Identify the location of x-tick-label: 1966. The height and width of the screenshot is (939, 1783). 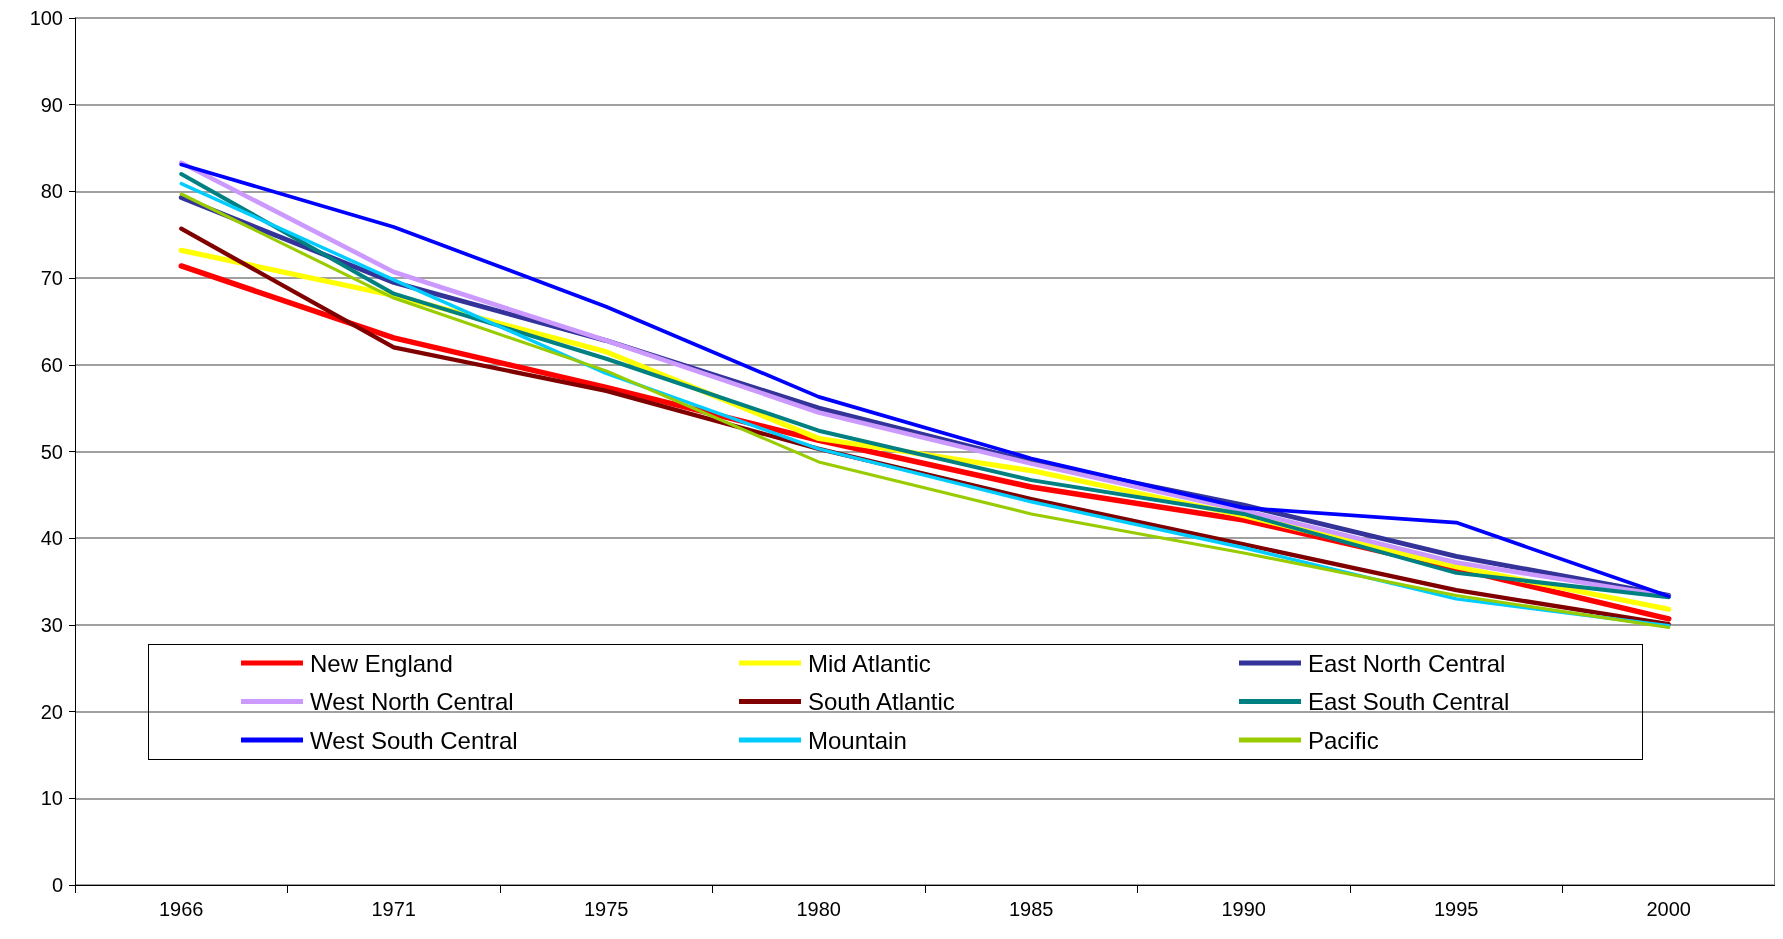
(181, 909).